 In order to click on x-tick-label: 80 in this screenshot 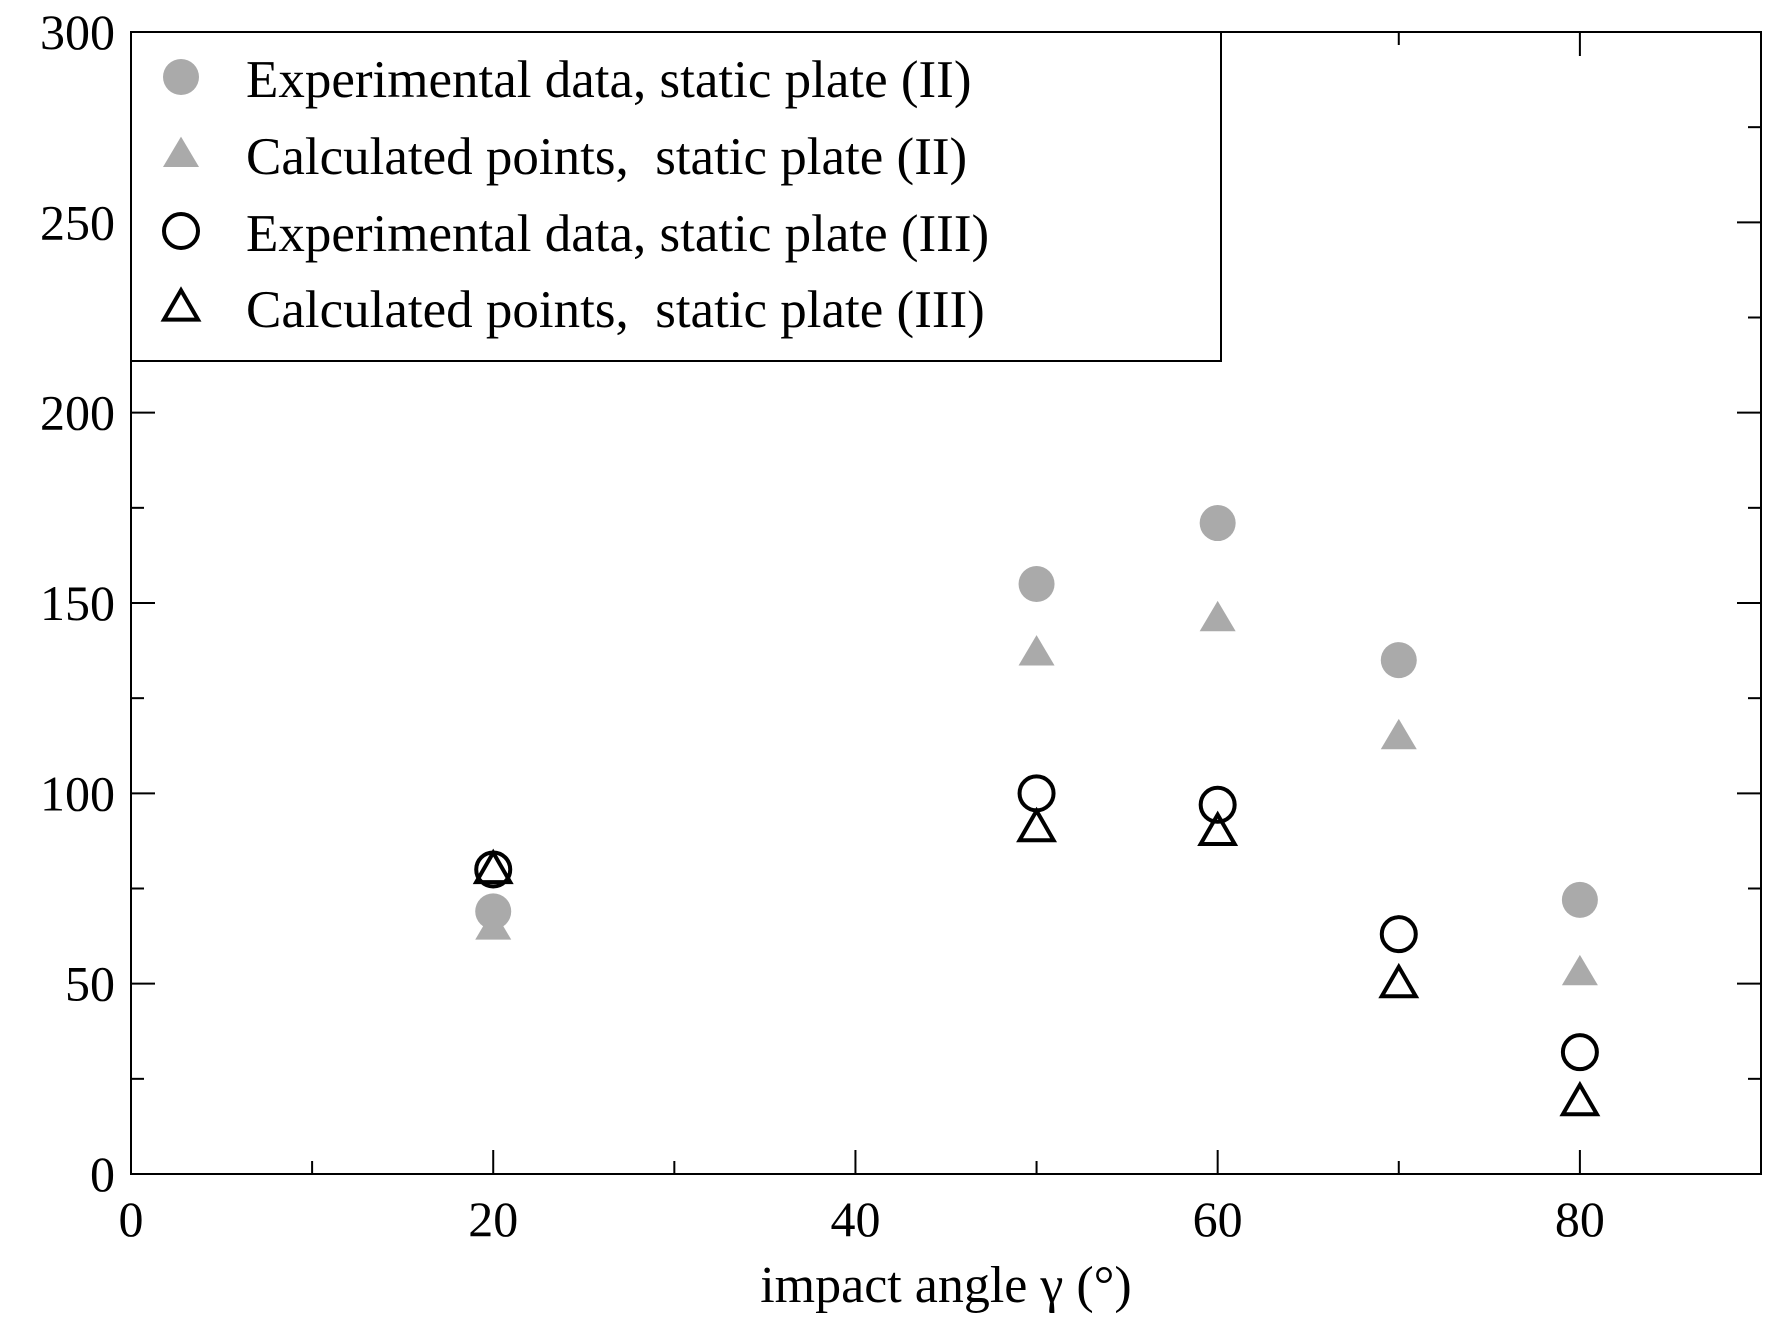, I will do `click(1580, 1219)`.